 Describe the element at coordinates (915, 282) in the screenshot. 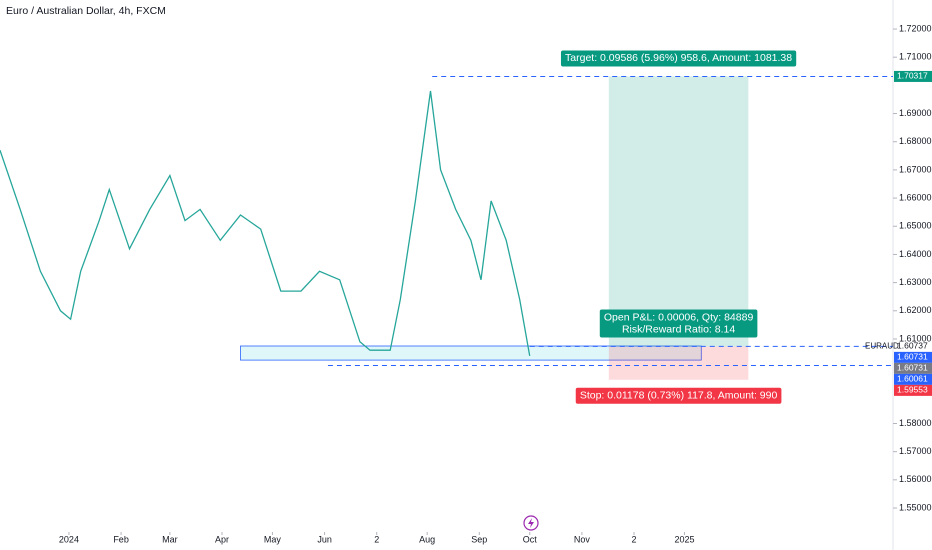

I see `y-tick-label: 1.63000` at that location.